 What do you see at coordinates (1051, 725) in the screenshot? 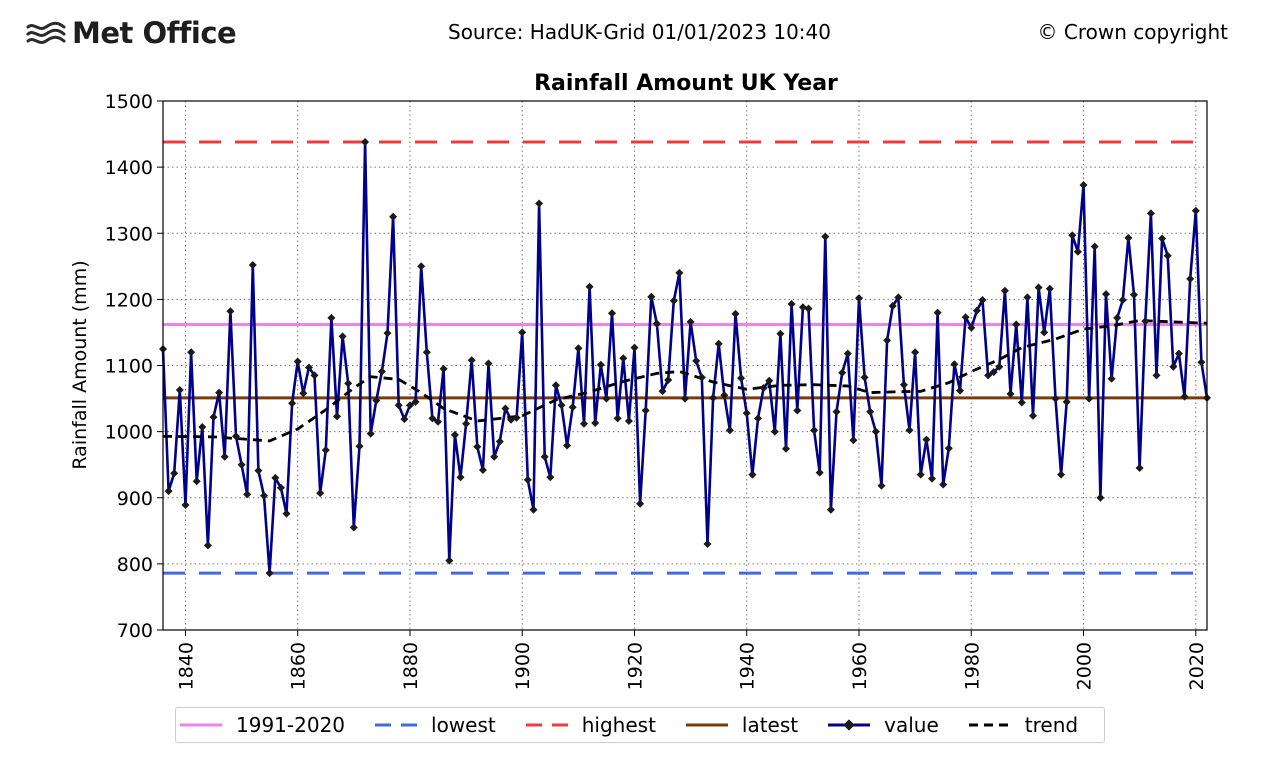
I see `legend-label-trend: trend` at bounding box center [1051, 725].